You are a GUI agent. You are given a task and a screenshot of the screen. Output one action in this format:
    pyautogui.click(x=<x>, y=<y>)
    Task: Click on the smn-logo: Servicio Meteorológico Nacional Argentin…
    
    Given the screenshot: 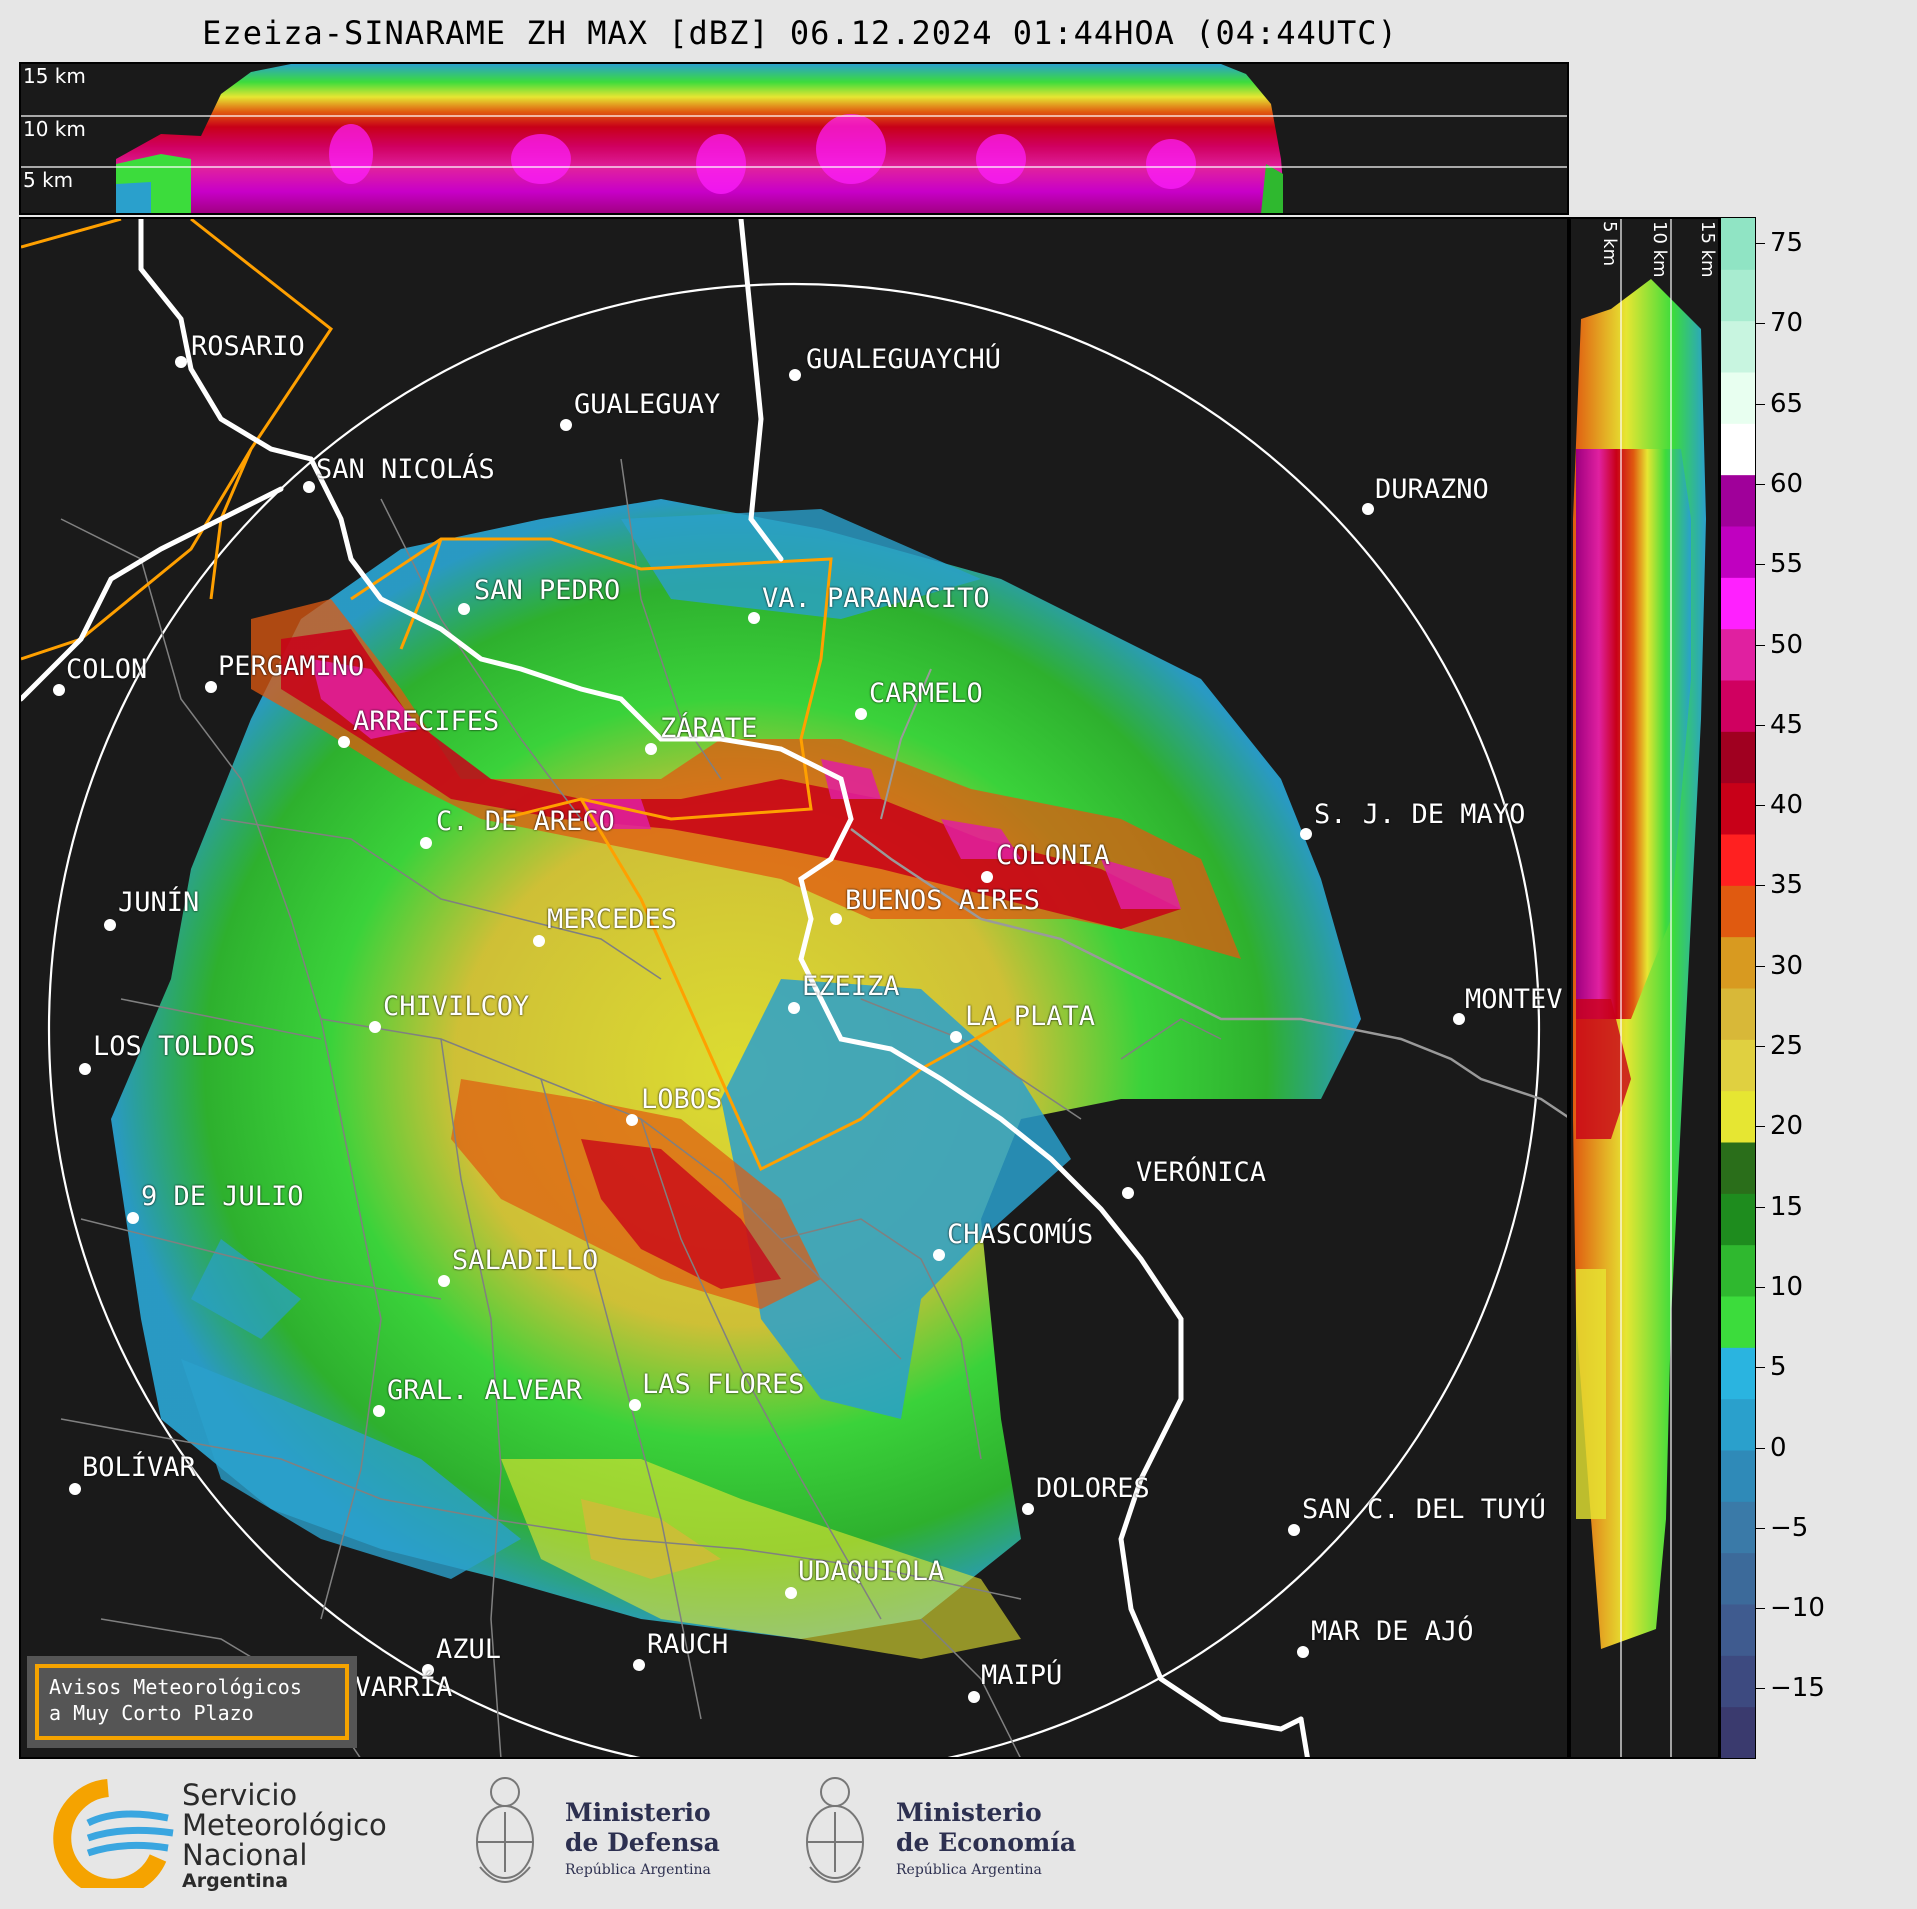 What is the action you would take?
    pyautogui.click(x=230, y=1832)
    